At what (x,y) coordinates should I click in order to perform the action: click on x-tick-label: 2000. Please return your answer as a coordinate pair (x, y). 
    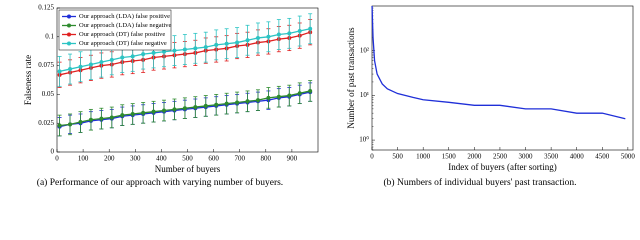
    Looking at the image, I should click on (474, 157).